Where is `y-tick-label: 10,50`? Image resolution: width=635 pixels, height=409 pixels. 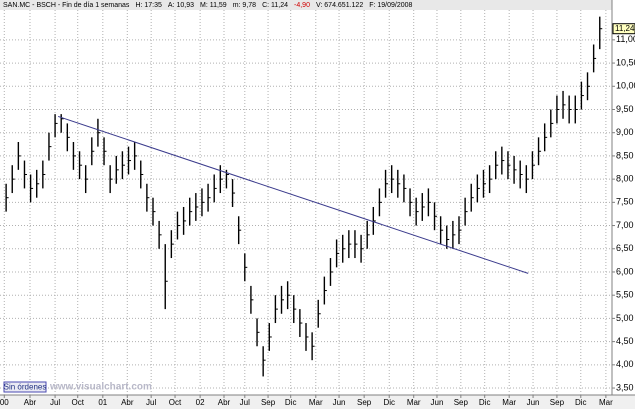 y-tick-label: 10,50 is located at coordinates (625, 62).